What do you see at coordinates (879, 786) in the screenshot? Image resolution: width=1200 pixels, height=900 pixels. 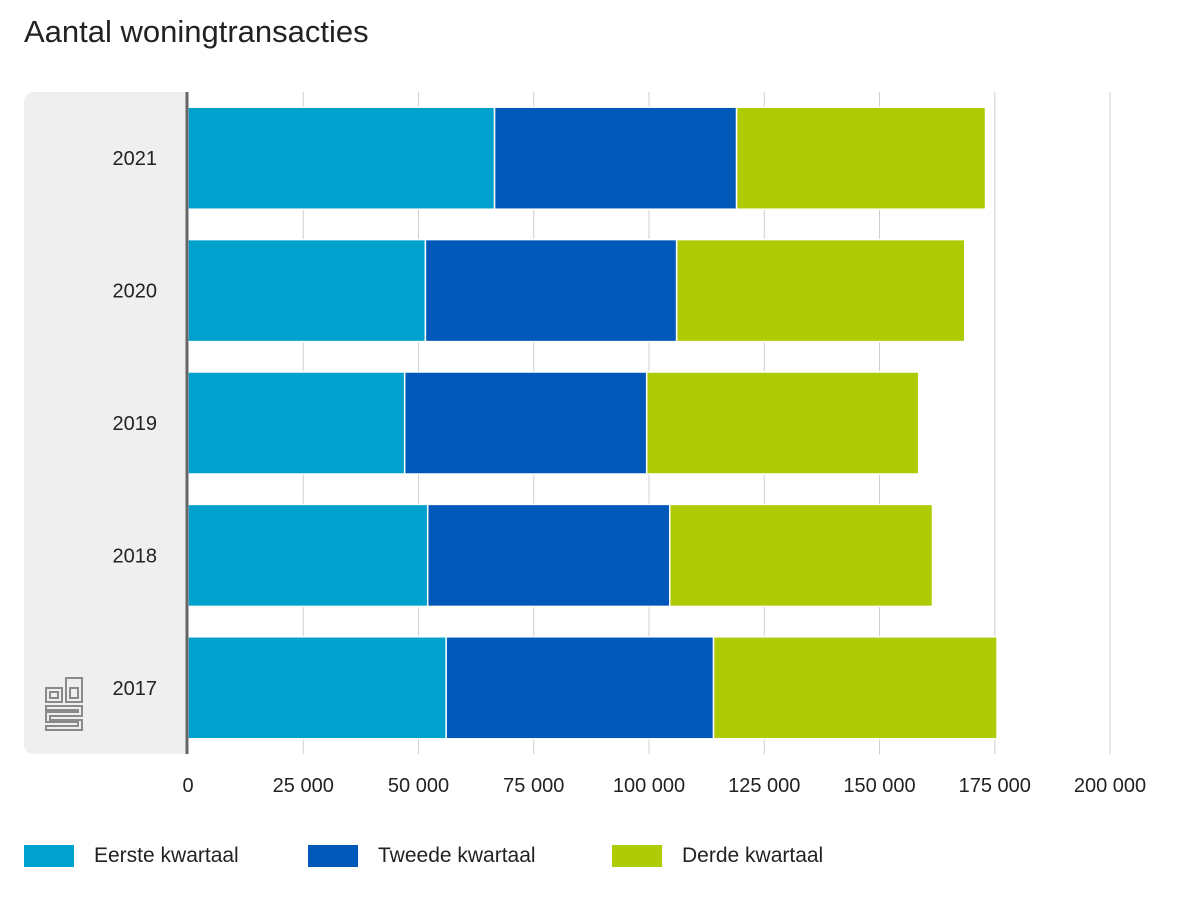 I see `x-tick-label: 150 000` at bounding box center [879, 786].